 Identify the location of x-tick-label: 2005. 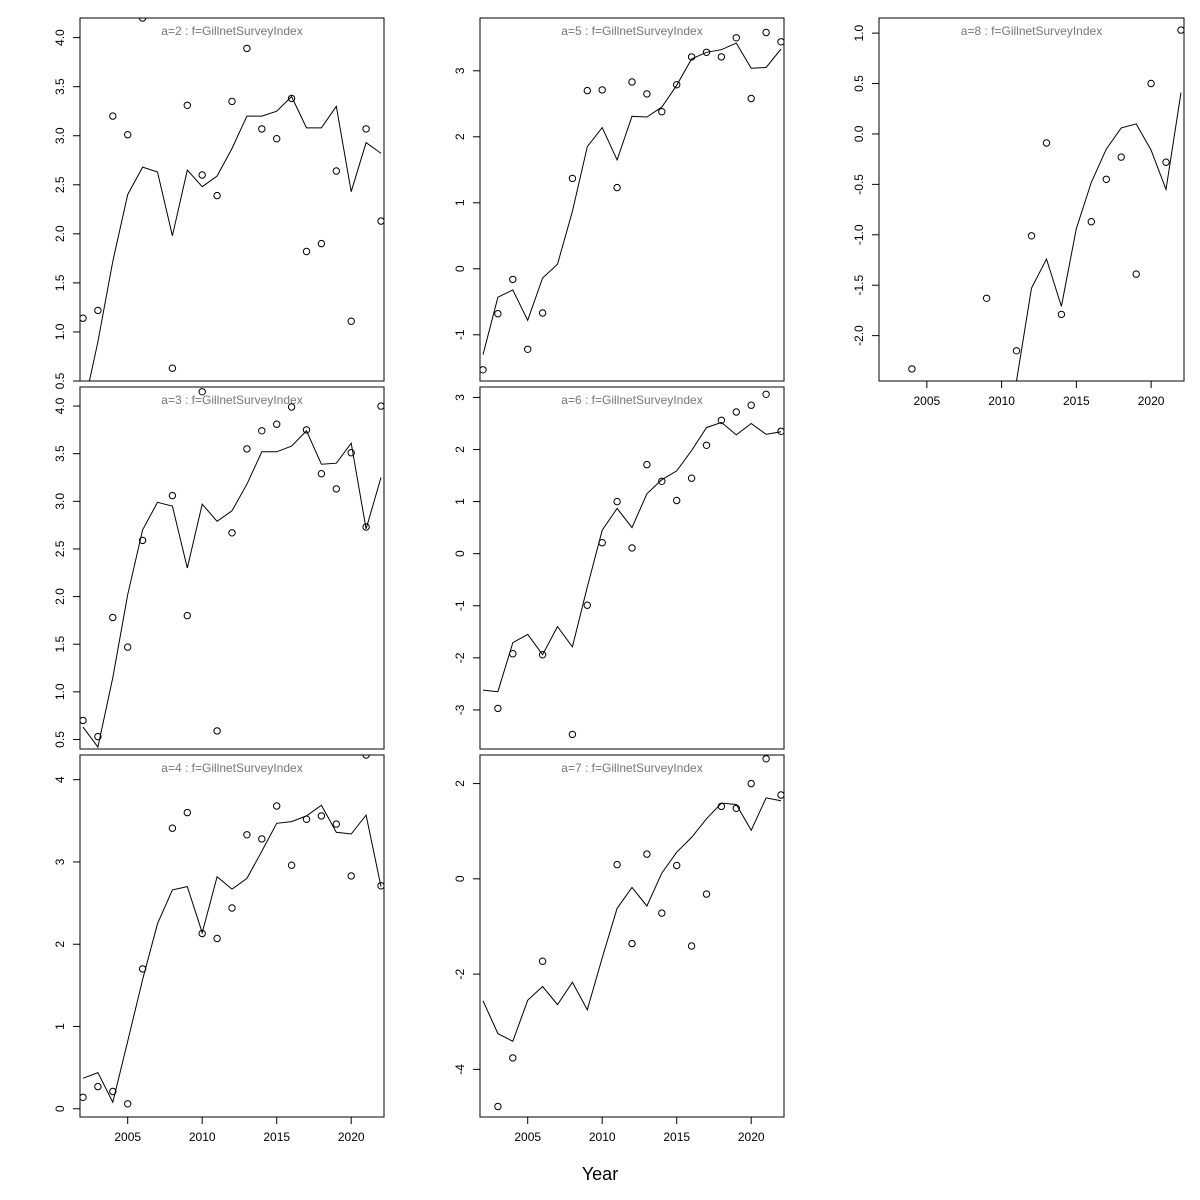
(527, 1137).